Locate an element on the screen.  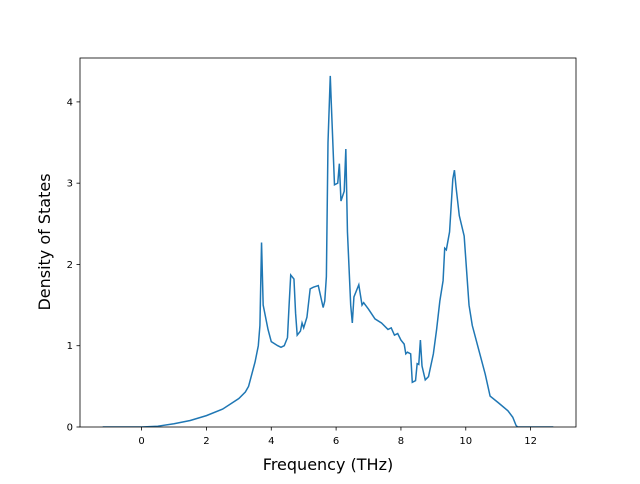
x-tick-label: 12 is located at coordinates (530, 441).